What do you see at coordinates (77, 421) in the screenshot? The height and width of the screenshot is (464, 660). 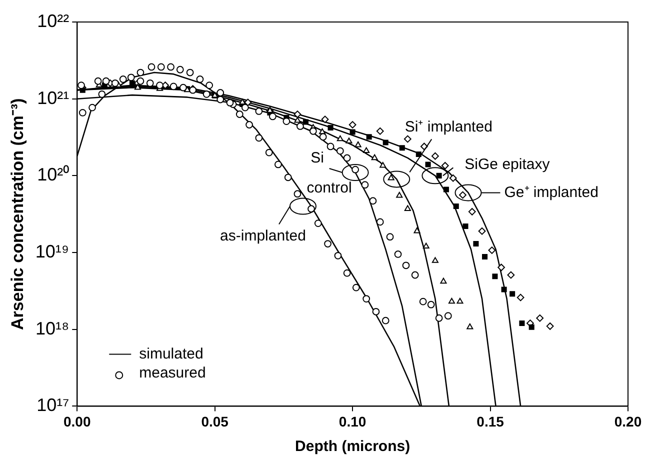 I see `x-tick-label: 0.00` at bounding box center [77, 421].